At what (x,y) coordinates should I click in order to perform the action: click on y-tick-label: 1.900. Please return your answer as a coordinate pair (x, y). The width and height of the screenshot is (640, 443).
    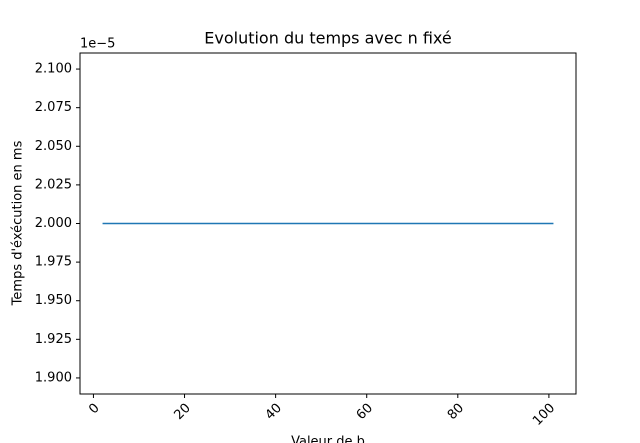
    Looking at the image, I should click on (53, 377).